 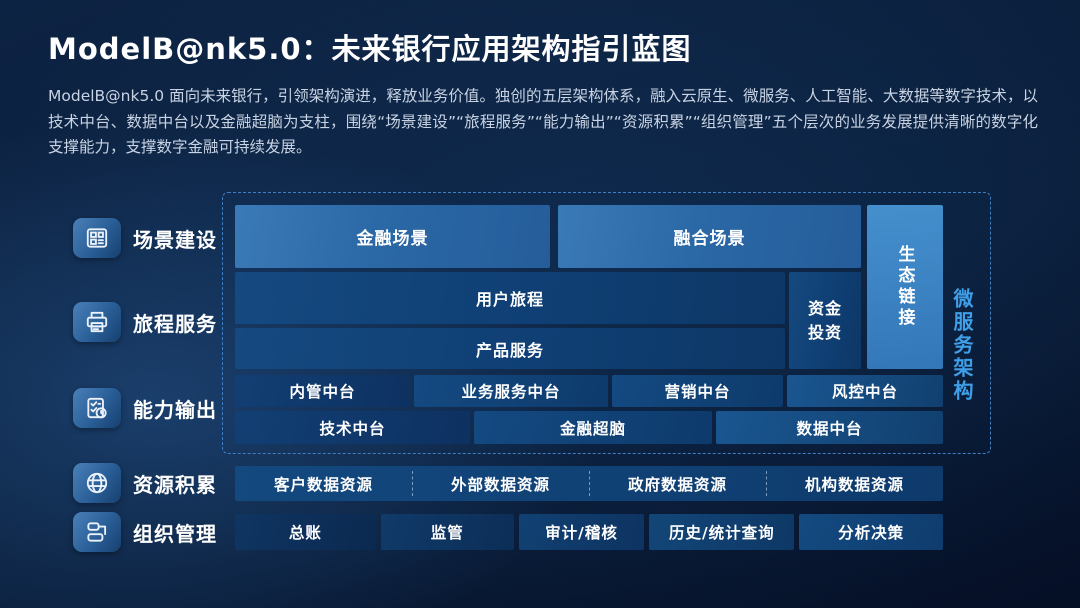 I want to click on resource-cell-institution-data: 机构数据资源, so click(x=854, y=483).